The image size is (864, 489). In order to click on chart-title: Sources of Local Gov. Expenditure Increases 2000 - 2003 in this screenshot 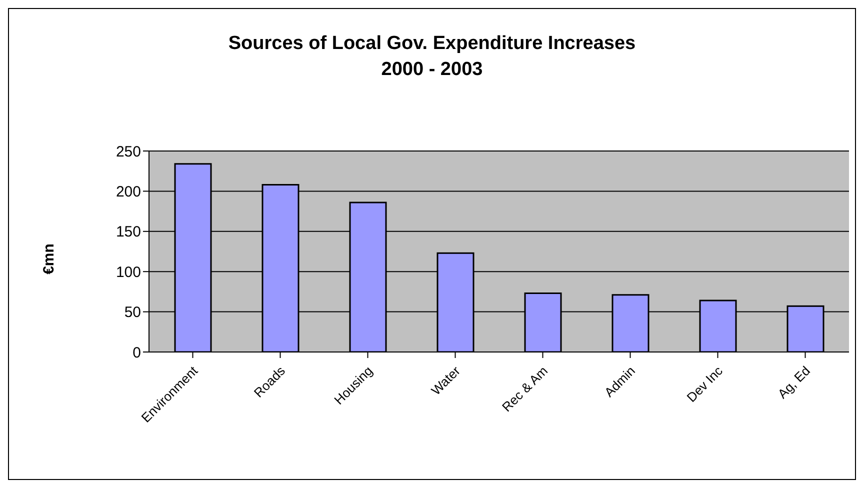, I will do `click(432, 57)`.